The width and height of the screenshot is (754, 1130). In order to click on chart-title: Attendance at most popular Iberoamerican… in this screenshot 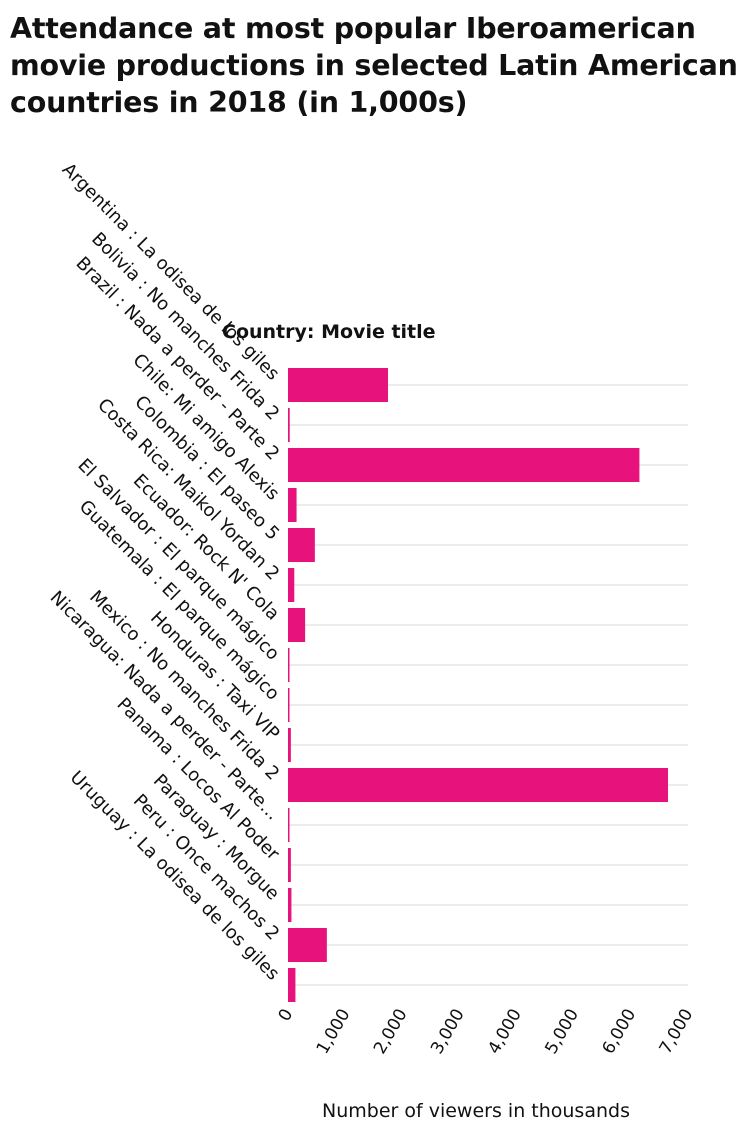, I will do `click(374, 65)`.